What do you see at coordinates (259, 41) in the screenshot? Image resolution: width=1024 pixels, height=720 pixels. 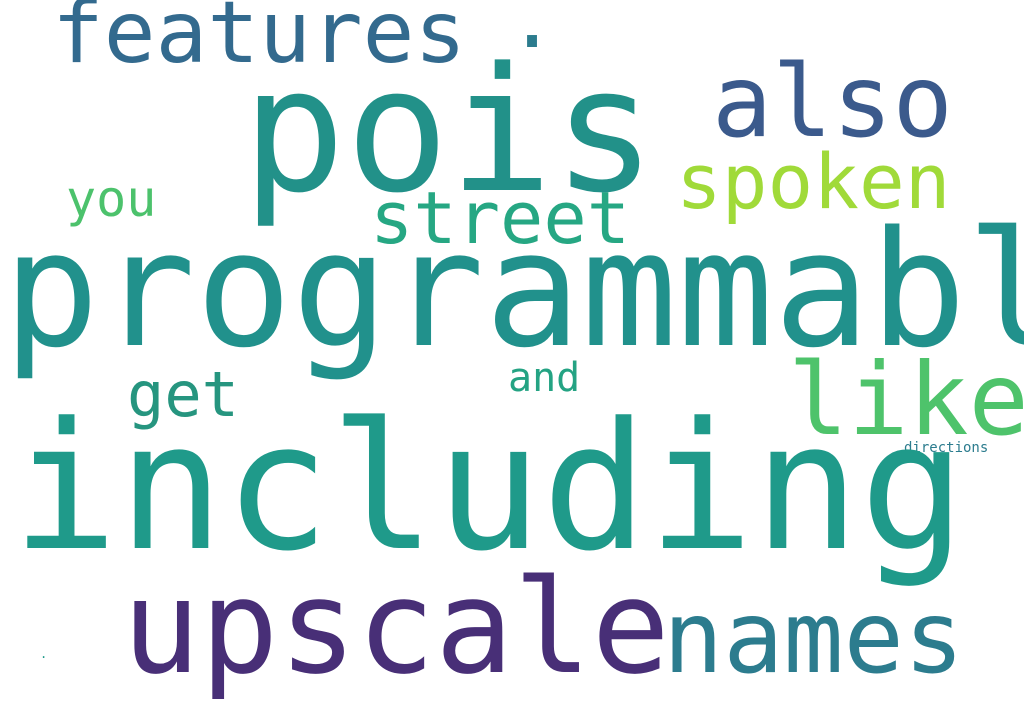 I see `word-features: features` at bounding box center [259, 41].